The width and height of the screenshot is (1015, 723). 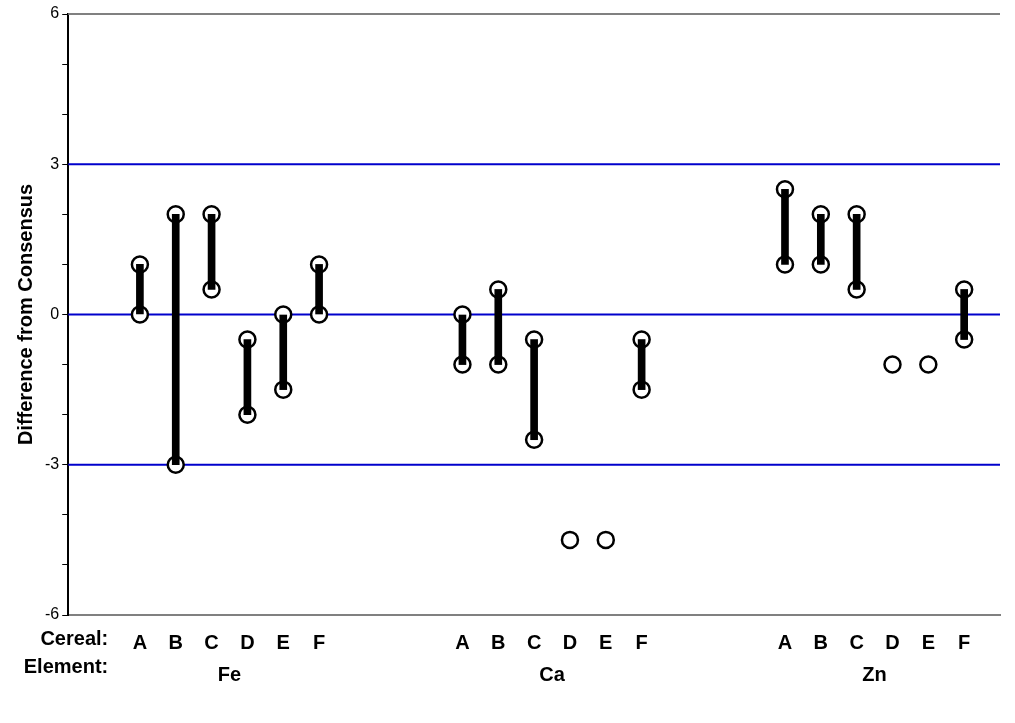 What do you see at coordinates (74, 637) in the screenshot?
I see `text: Cereal:` at bounding box center [74, 637].